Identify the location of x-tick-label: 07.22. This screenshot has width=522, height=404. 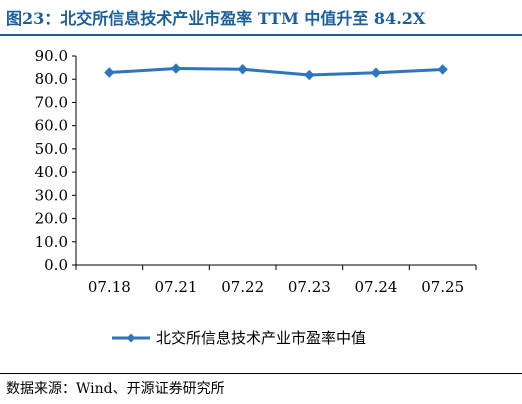
(242, 287).